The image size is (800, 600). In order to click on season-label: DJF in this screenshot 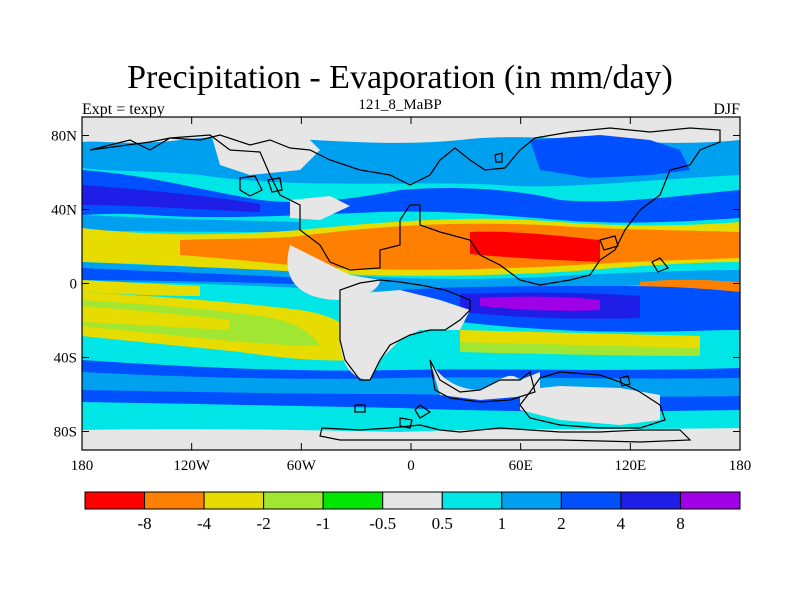, I will do `click(726, 109)`.